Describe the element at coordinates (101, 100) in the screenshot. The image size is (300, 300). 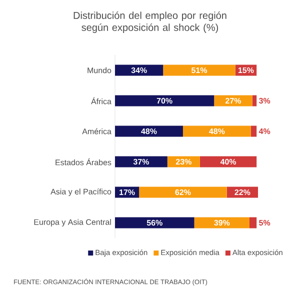
I see `y-tick-label: África` at that location.